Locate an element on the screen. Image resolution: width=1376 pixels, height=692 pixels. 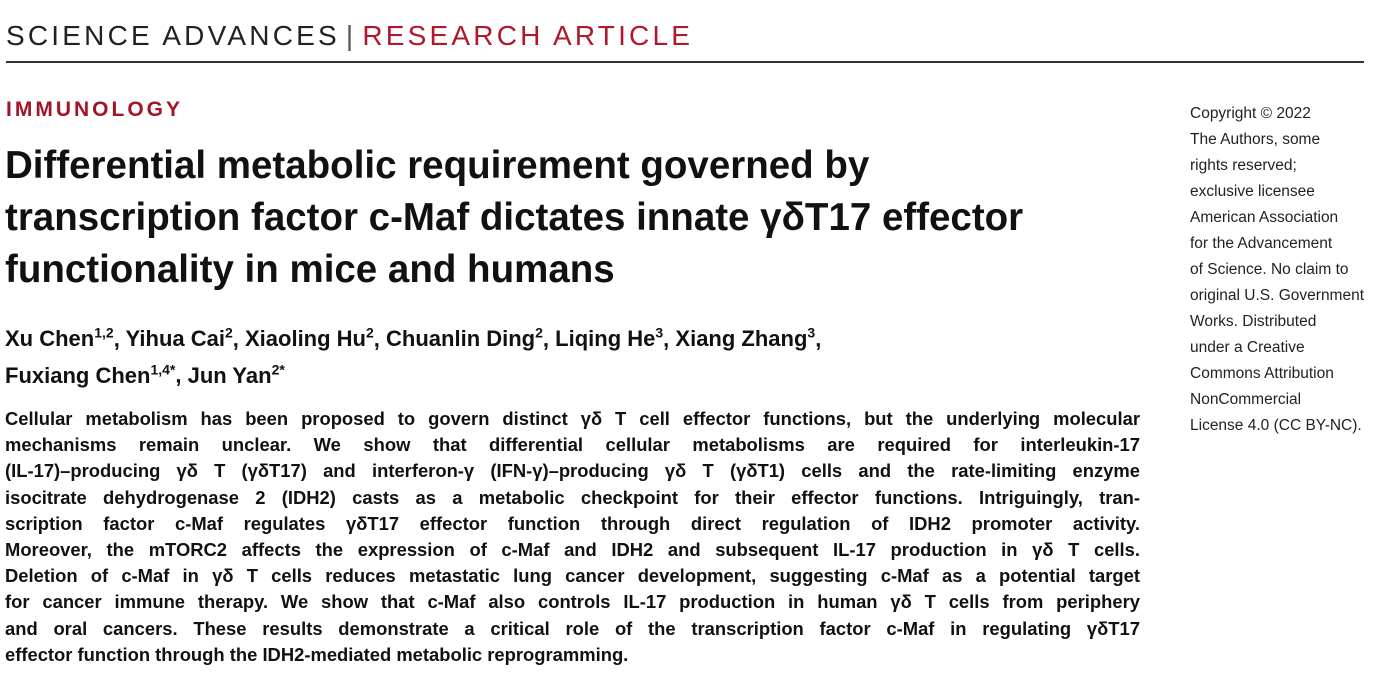
copyright-line: under a Creative is located at coordinates (1247, 347).